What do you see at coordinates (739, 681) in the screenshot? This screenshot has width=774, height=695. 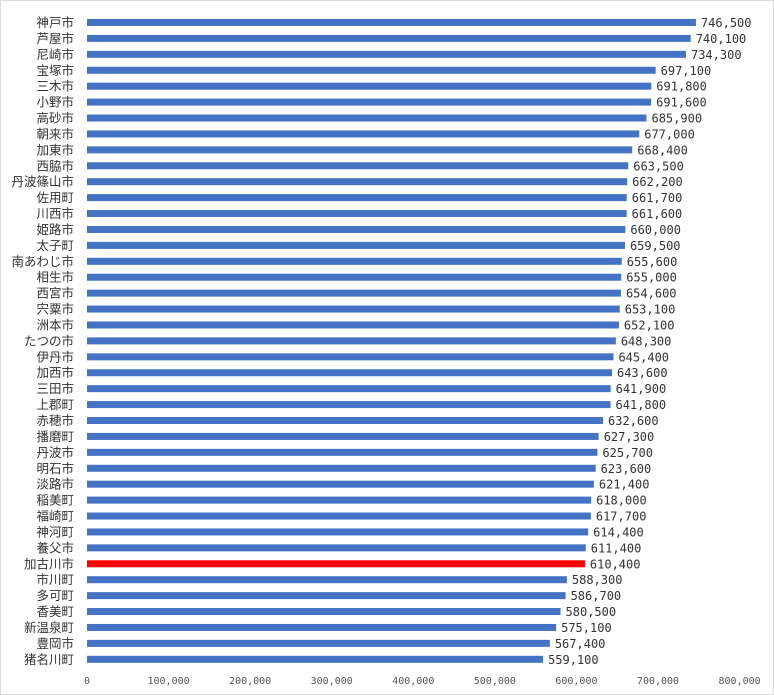 I see `x-tick-label: 800,000` at bounding box center [739, 681].